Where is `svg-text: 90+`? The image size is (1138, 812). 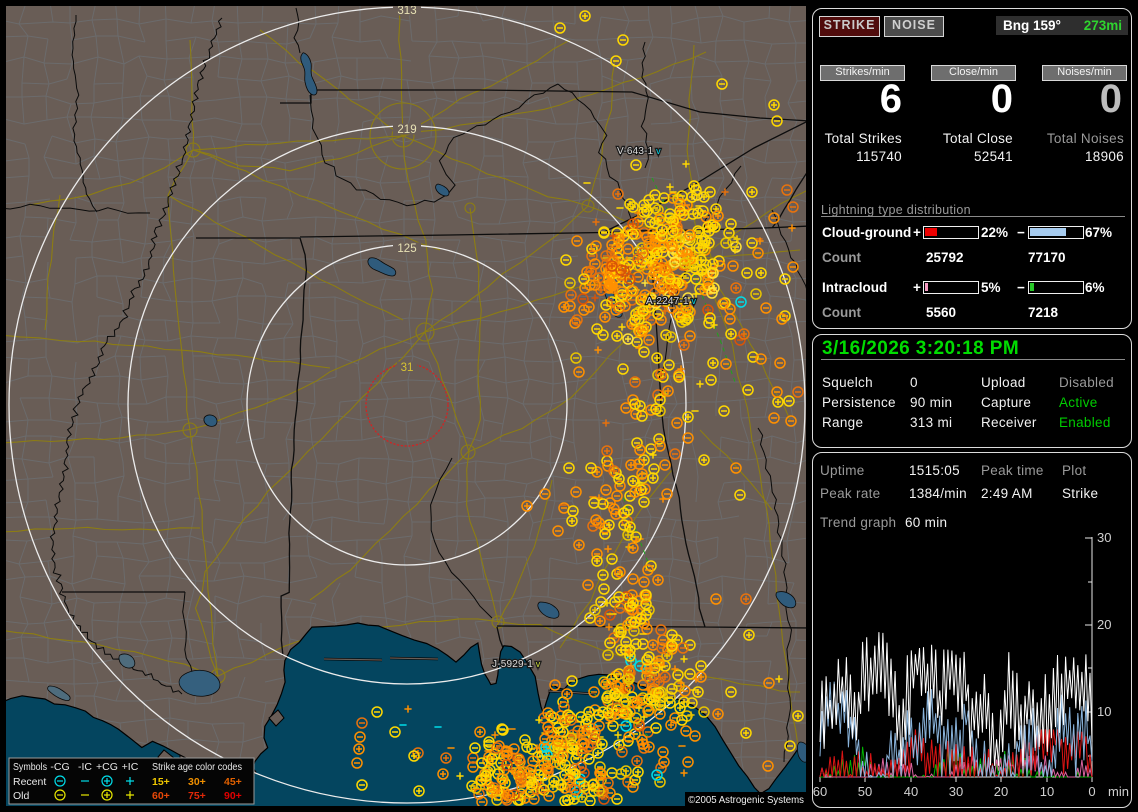
svg-text: 90+ is located at coordinates (233, 796).